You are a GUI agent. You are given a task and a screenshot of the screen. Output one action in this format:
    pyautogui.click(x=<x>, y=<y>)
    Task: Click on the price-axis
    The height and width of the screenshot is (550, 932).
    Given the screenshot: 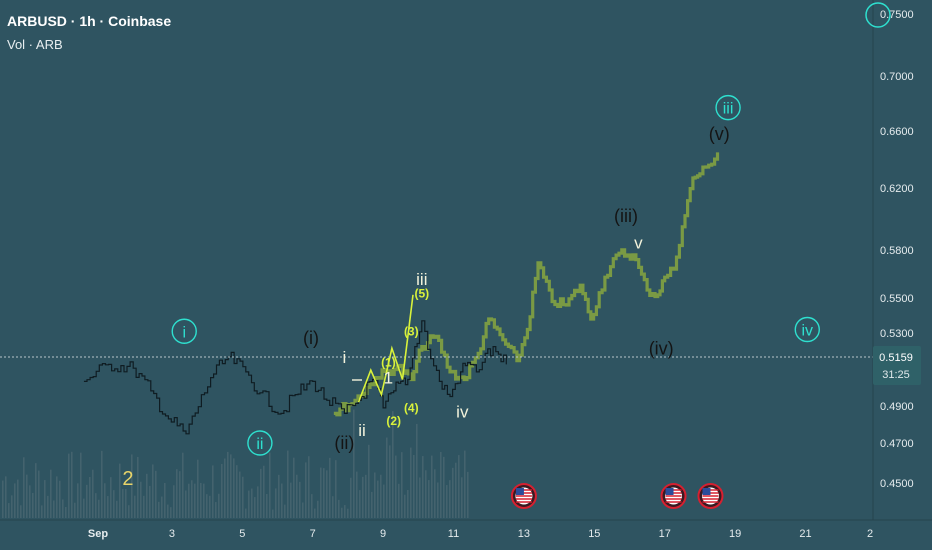 What is the action you would take?
    pyautogui.click(x=902, y=275)
    